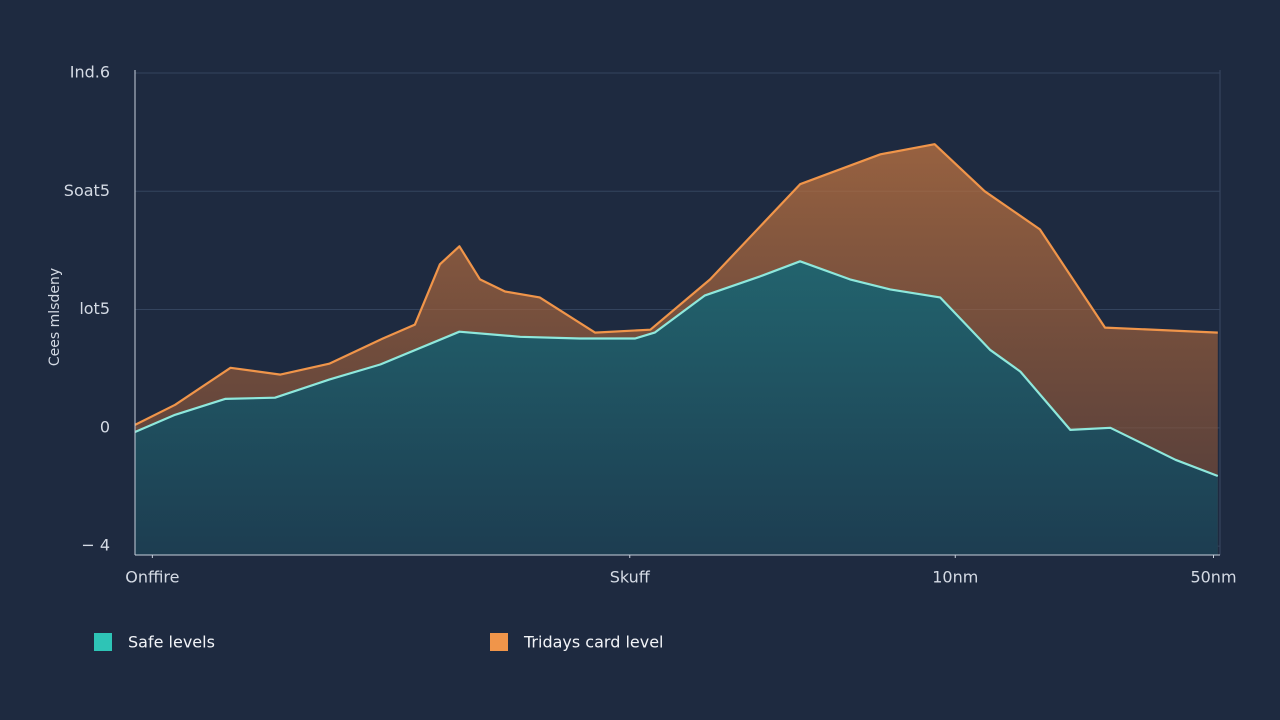 This screenshot has width=1280, height=720. I want to click on legend-label: Safe levels, so click(171, 642).